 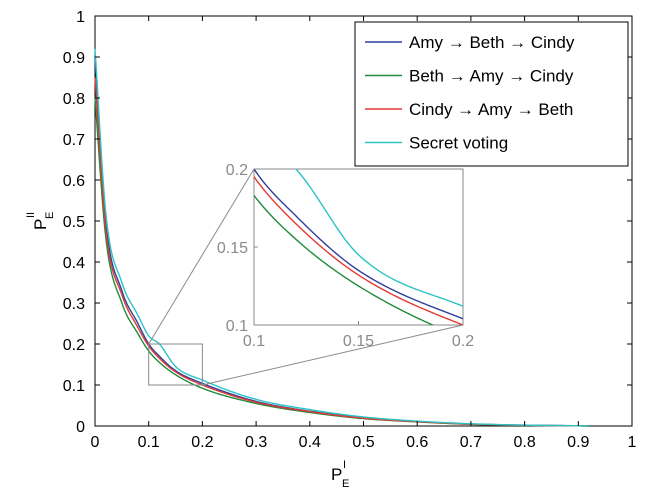 What do you see at coordinates (254, 341) in the screenshot?
I see `inset-x-tick-label: 0.1` at bounding box center [254, 341].